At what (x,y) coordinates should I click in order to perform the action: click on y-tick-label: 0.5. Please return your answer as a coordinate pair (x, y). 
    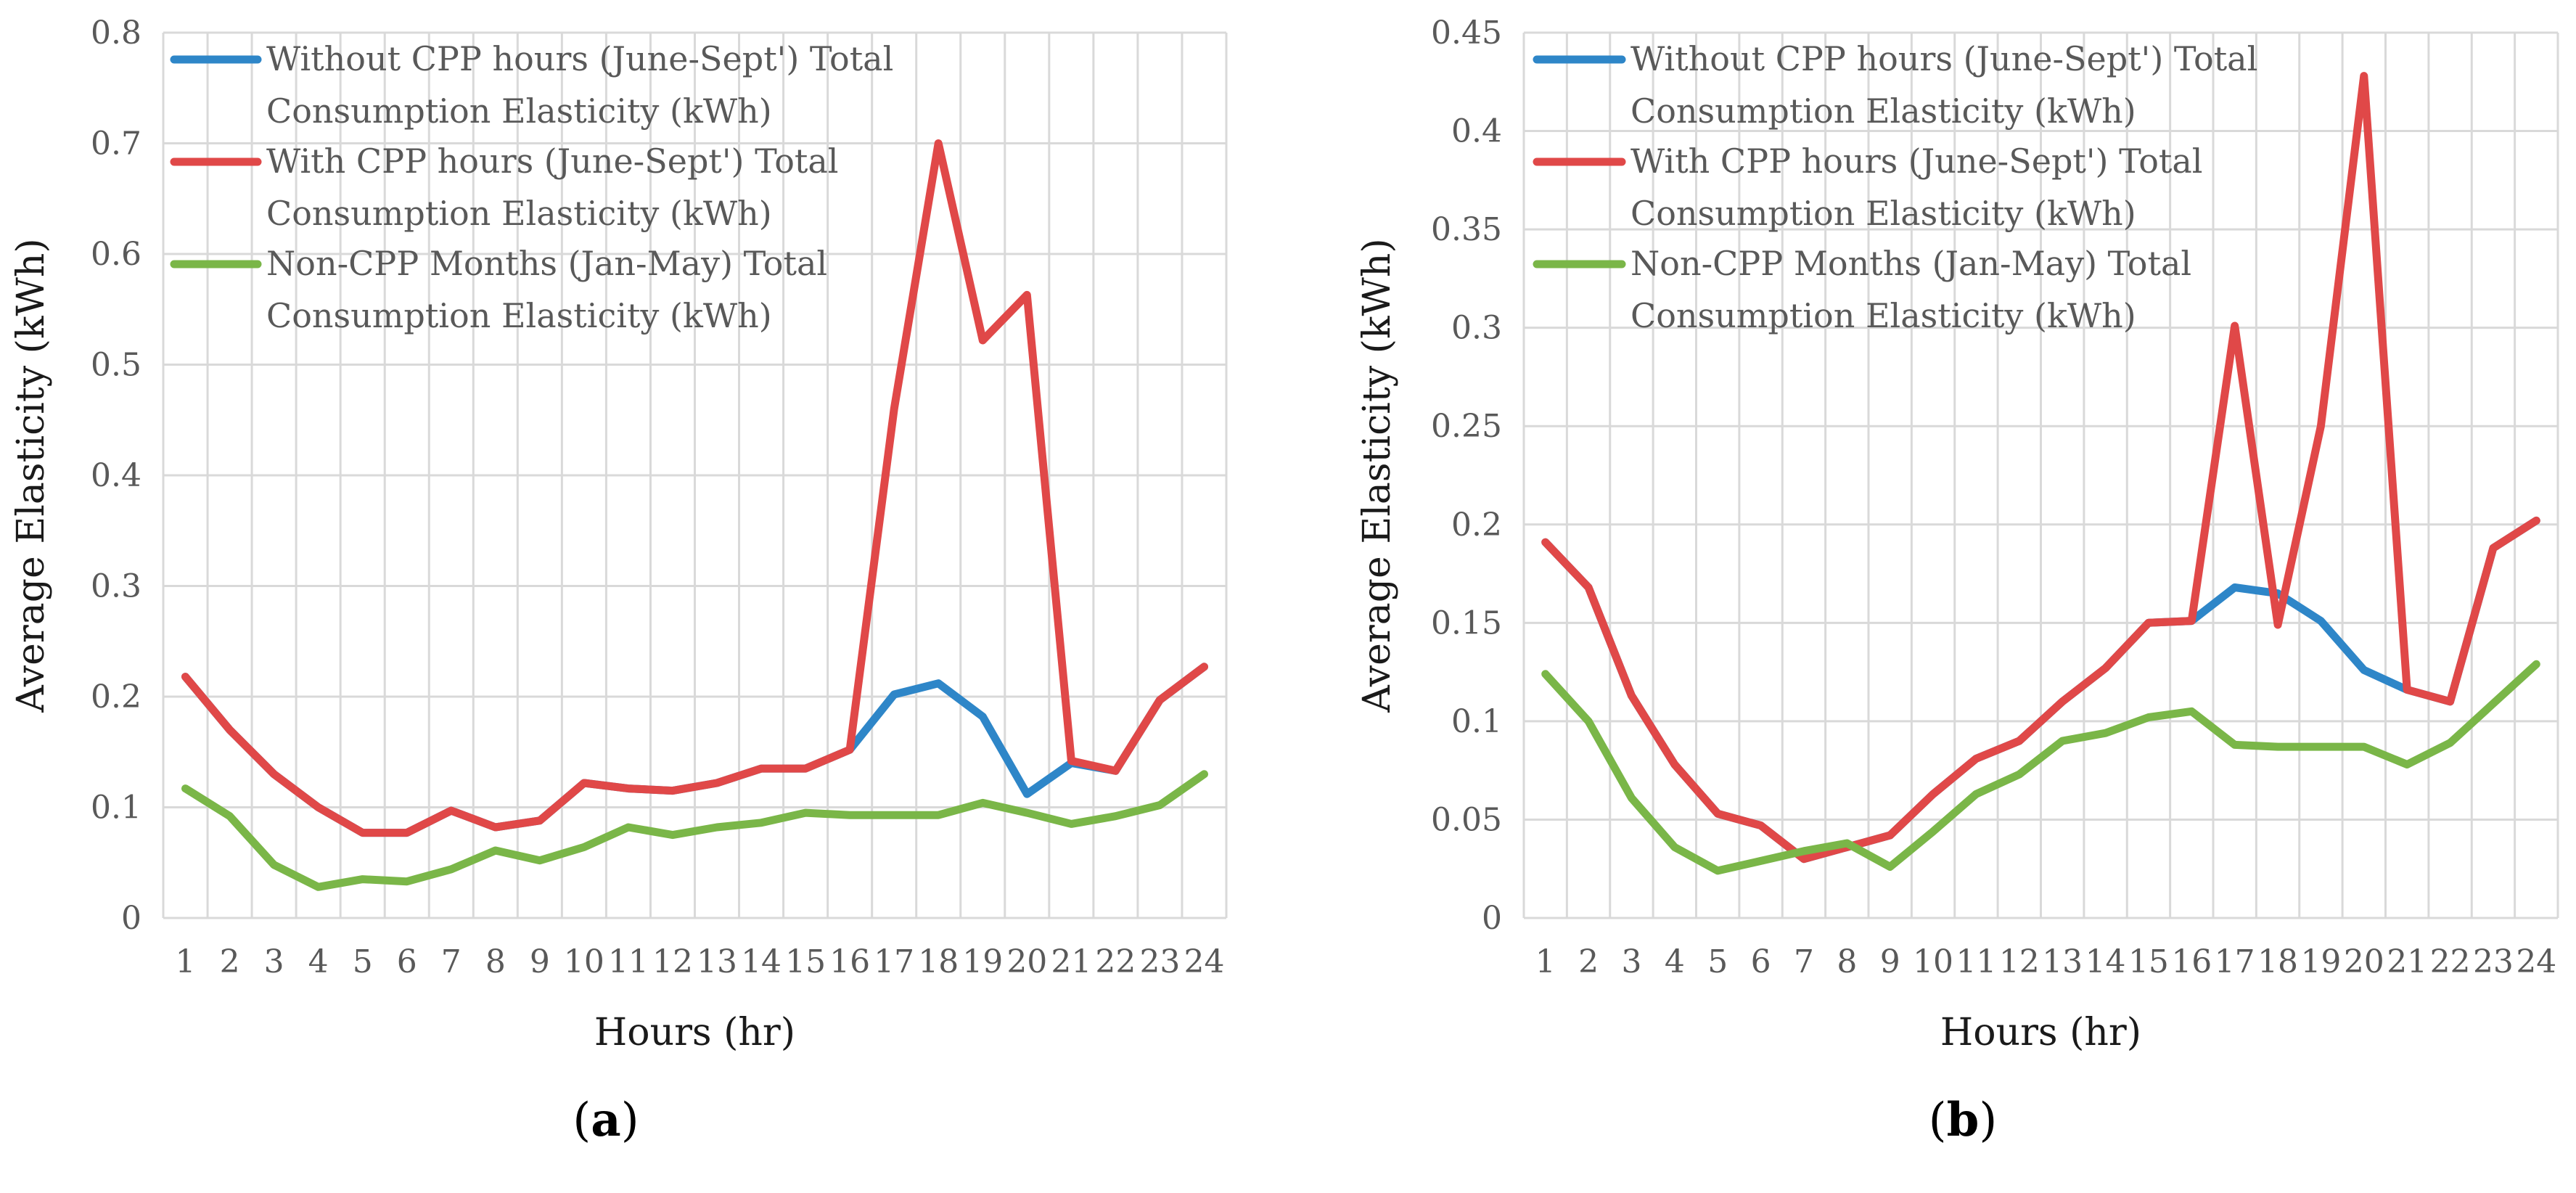
    Looking at the image, I should click on (116, 365).